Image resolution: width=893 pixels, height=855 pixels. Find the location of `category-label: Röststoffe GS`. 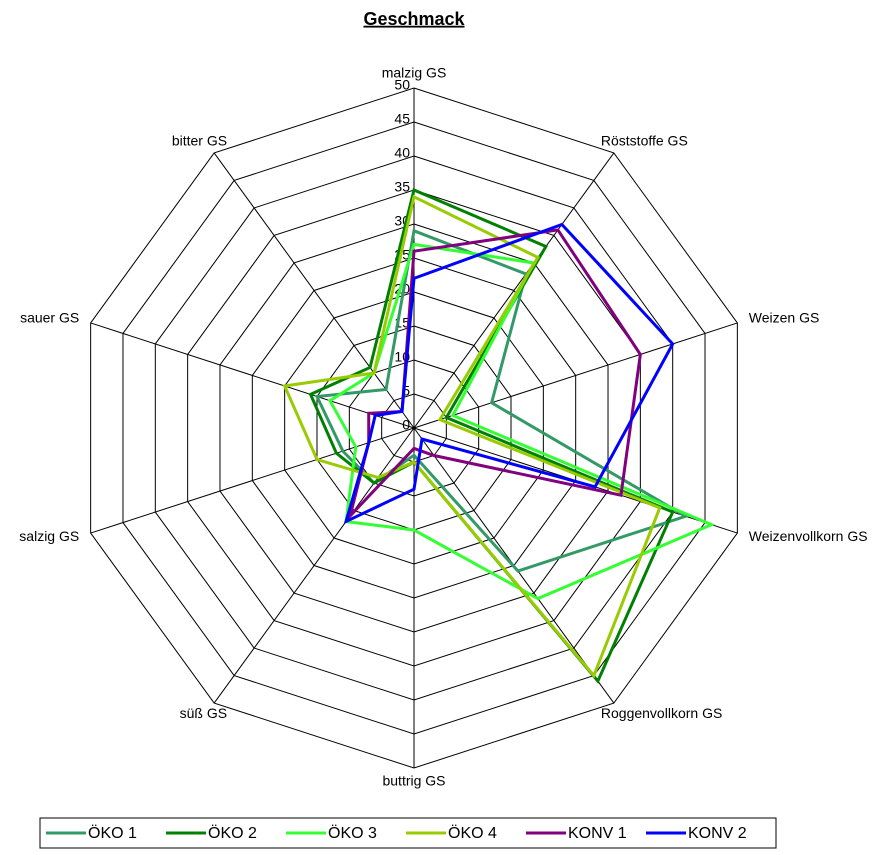

category-label: Röststoffe GS is located at coordinates (644, 140).